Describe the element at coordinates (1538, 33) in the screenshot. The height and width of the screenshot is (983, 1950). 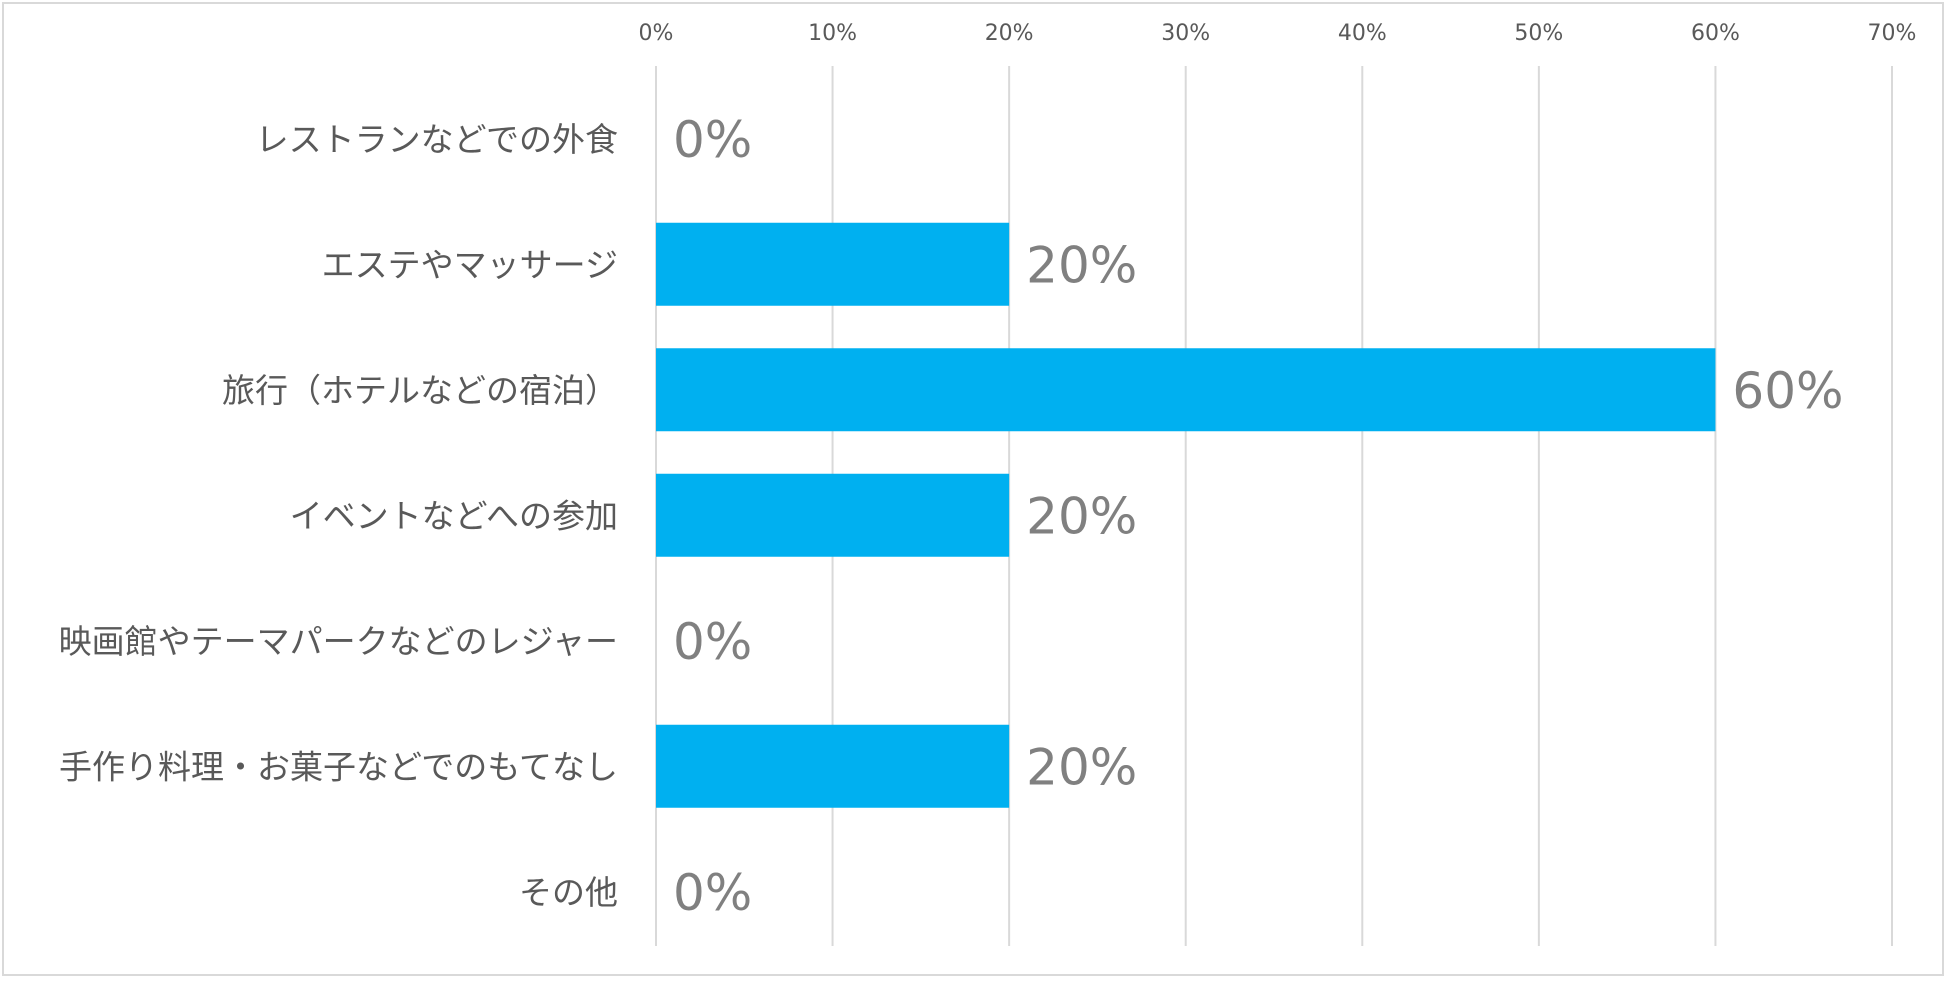
I see `x-tick-label: 50%` at that location.